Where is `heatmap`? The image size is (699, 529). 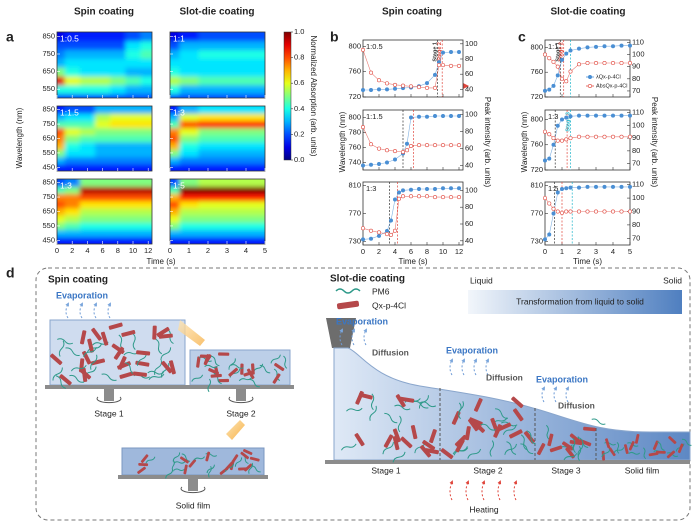 heatmap is located at coordinates (104, 65).